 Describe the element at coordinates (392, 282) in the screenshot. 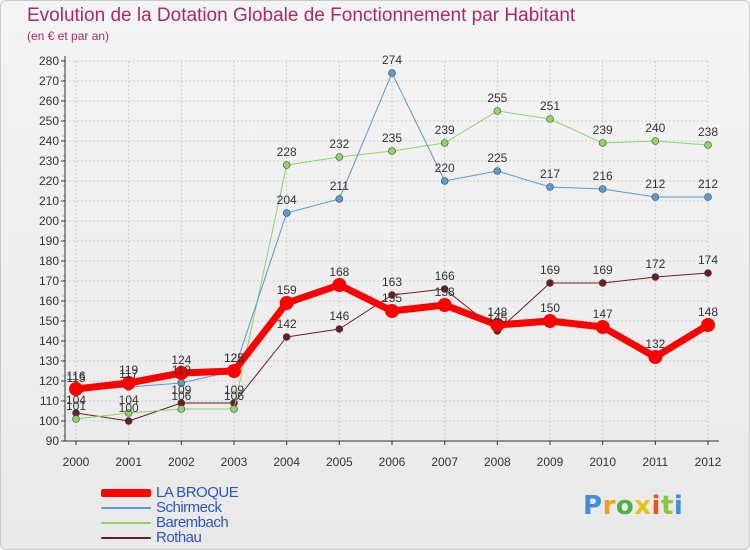

I see `data-label: 163` at that location.